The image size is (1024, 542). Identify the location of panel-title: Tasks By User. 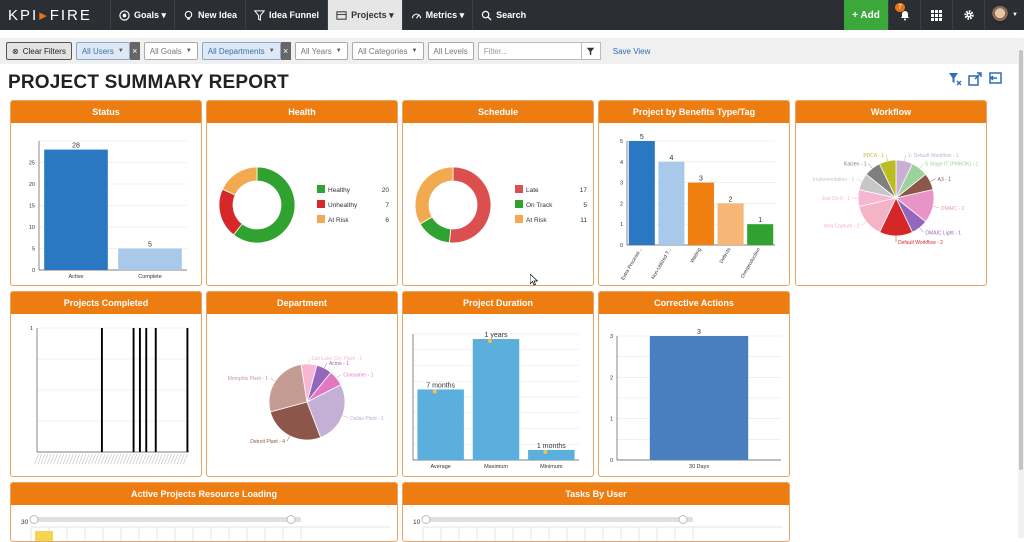
(596, 494).